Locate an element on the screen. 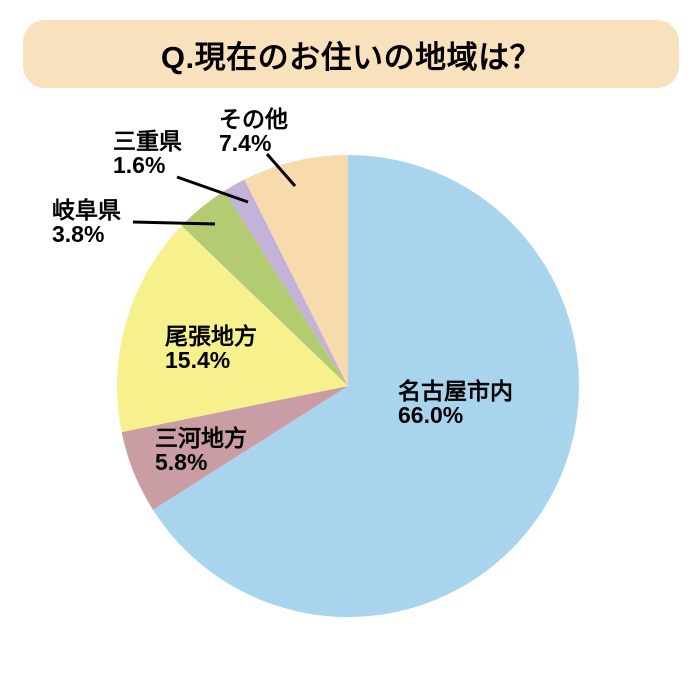  pie-slice-尾張地方 is located at coordinates (232, 329).